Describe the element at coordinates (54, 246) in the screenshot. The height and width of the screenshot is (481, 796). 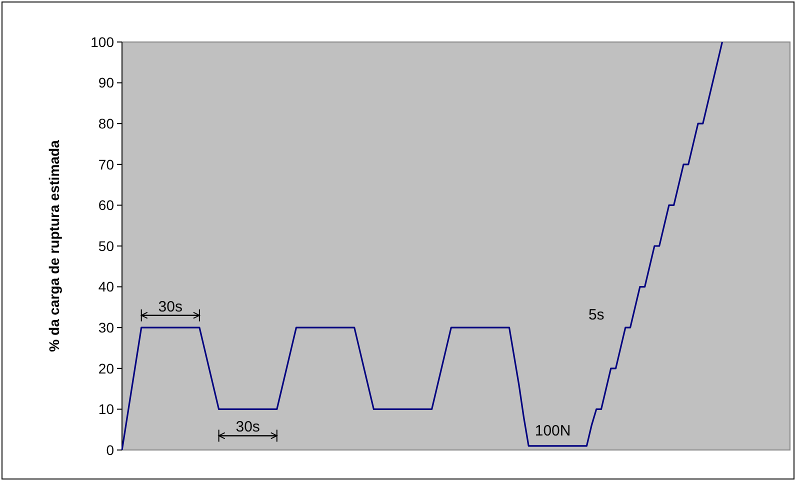
I see `y-axis-title: % da carga de ruptura estimada` at that location.